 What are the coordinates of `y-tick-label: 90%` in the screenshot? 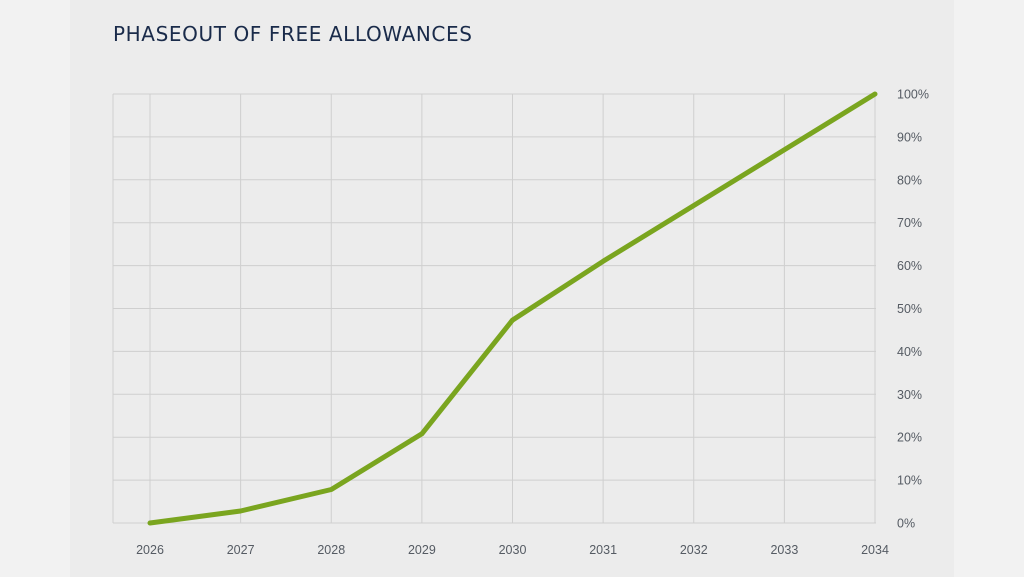 It's located at (909, 137).